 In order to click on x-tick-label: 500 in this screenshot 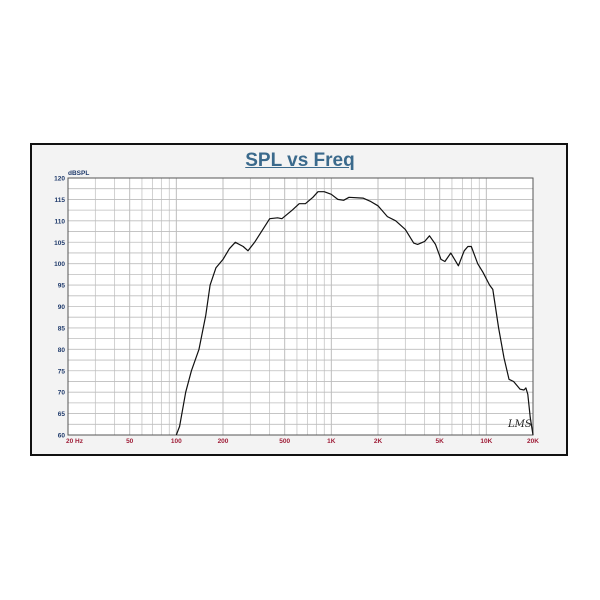, I will do `click(284, 441)`.